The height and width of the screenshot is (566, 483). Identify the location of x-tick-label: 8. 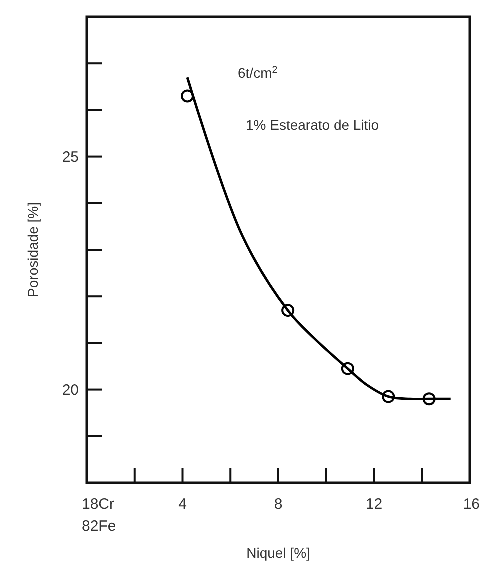
(278, 504).